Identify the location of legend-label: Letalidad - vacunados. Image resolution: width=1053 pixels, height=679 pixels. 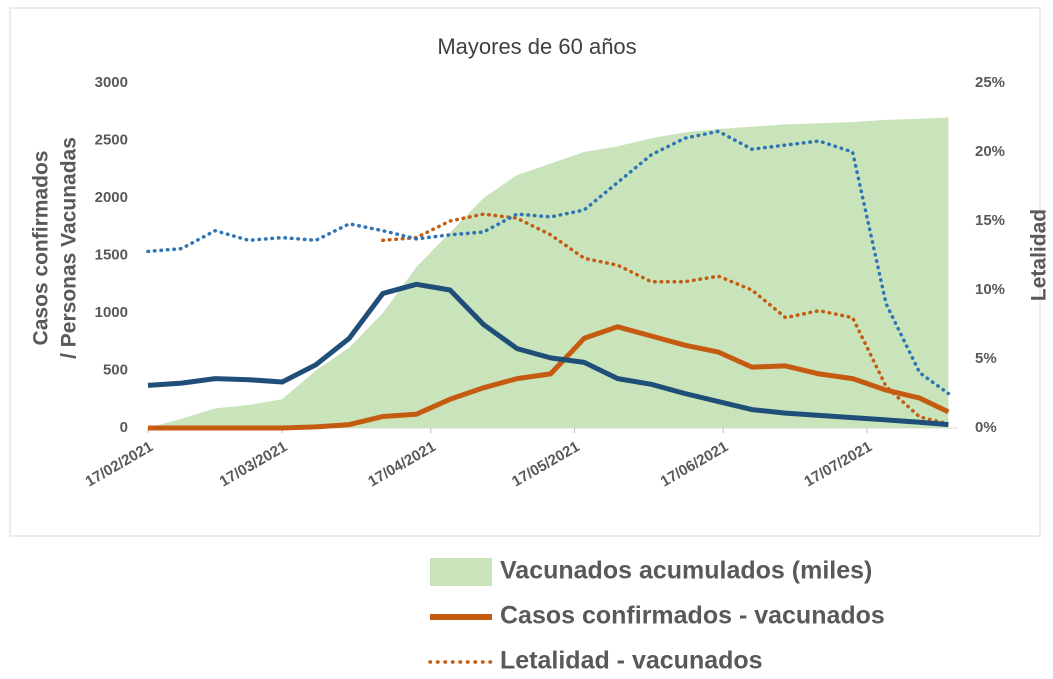
(631, 660).